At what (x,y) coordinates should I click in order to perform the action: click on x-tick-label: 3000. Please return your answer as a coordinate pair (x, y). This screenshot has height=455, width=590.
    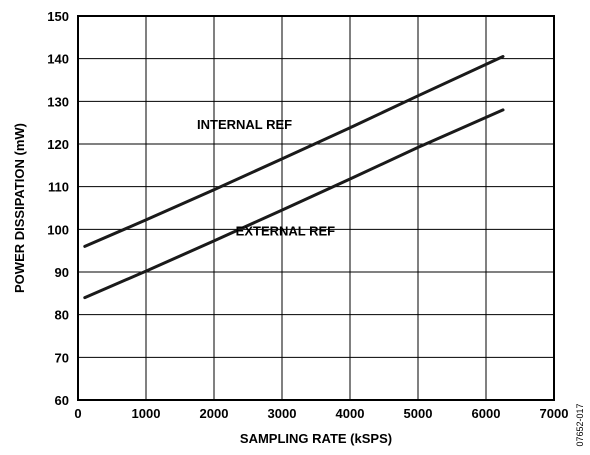
    Looking at the image, I should click on (282, 413).